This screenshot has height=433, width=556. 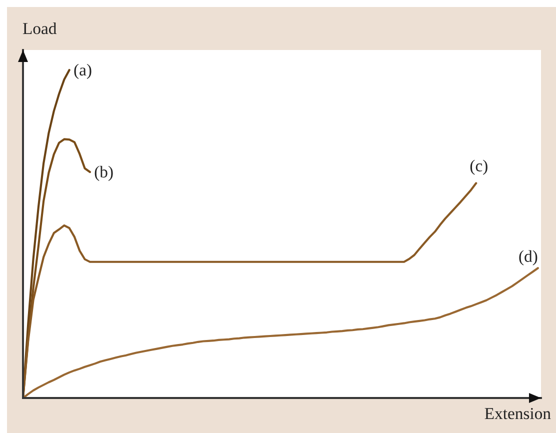 What do you see at coordinates (528, 258) in the screenshot?
I see `series-label: (d)` at bounding box center [528, 258].